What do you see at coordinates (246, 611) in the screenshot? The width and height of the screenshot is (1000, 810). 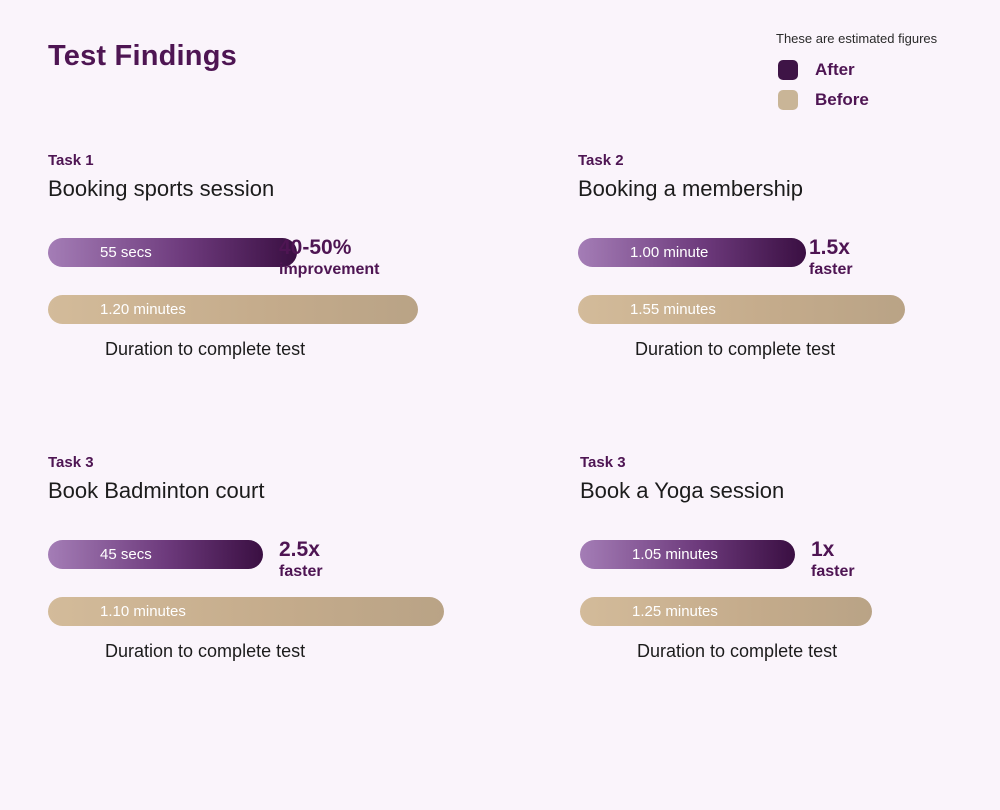 I see `before-bar: 1.10 minutes` at bounding box center [246, 611].